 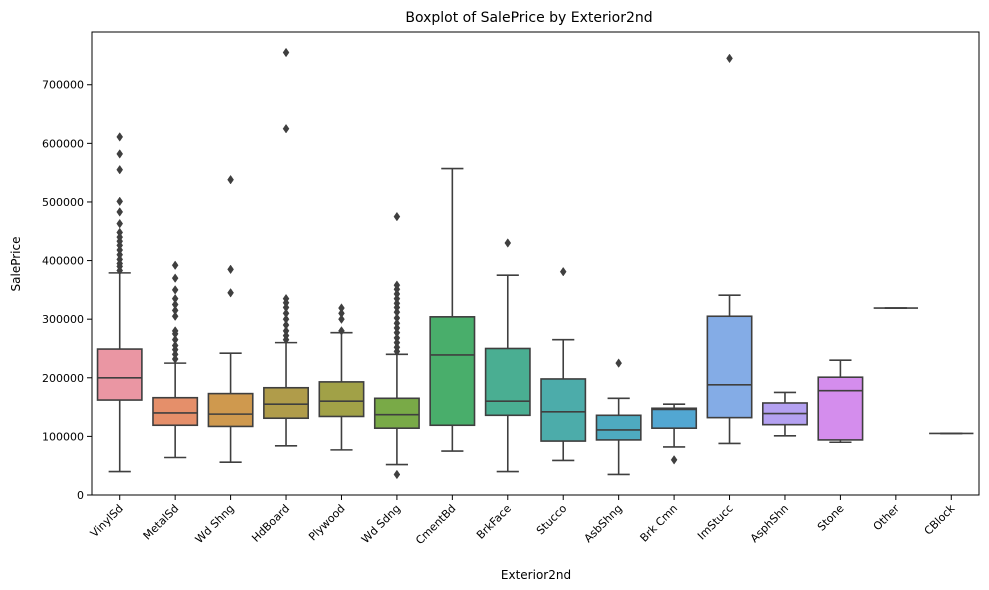 What do you see at coordinates (63, 202) in the screenshot?
I see `y-tick-label: 500000` at bounding box center [63, 202].